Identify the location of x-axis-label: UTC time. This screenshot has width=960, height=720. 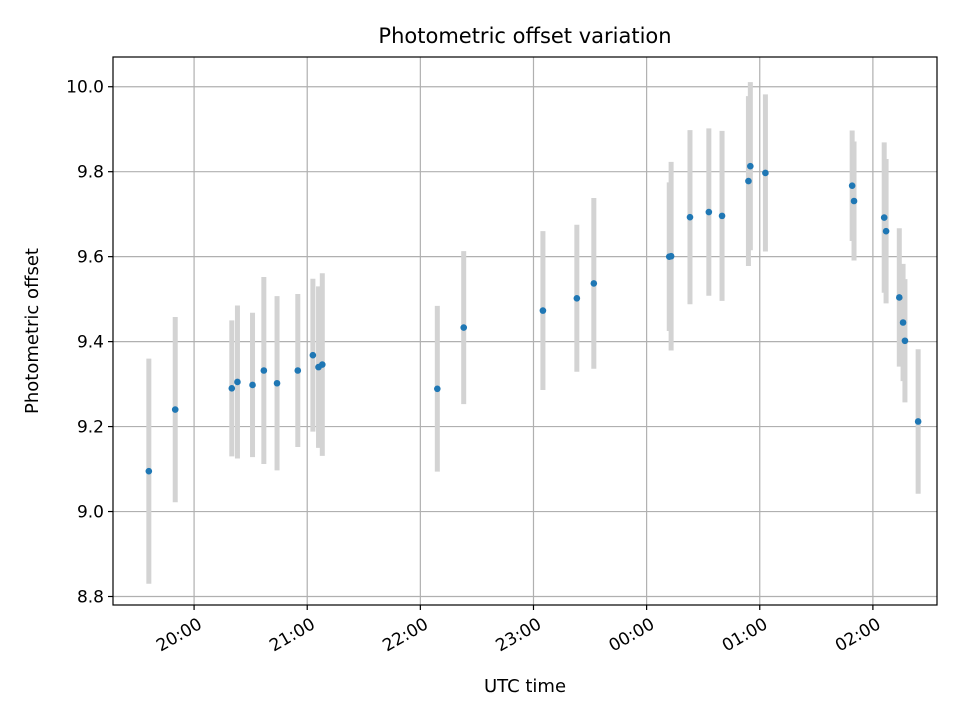
(525, 686).